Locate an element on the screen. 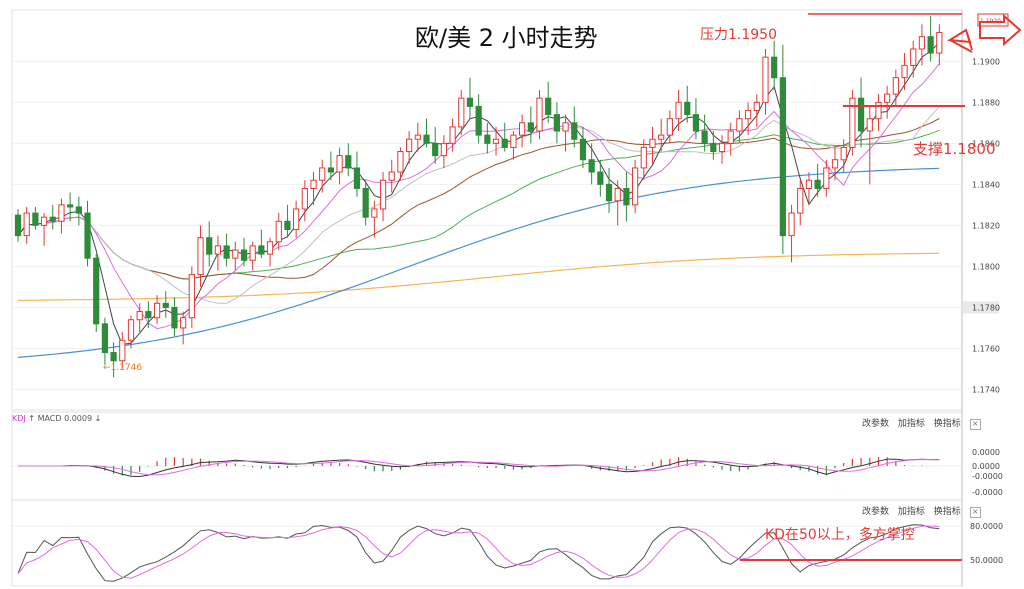  kd-annotation: KD在50以上，多方掌控 is located at coordinates (840, 535).